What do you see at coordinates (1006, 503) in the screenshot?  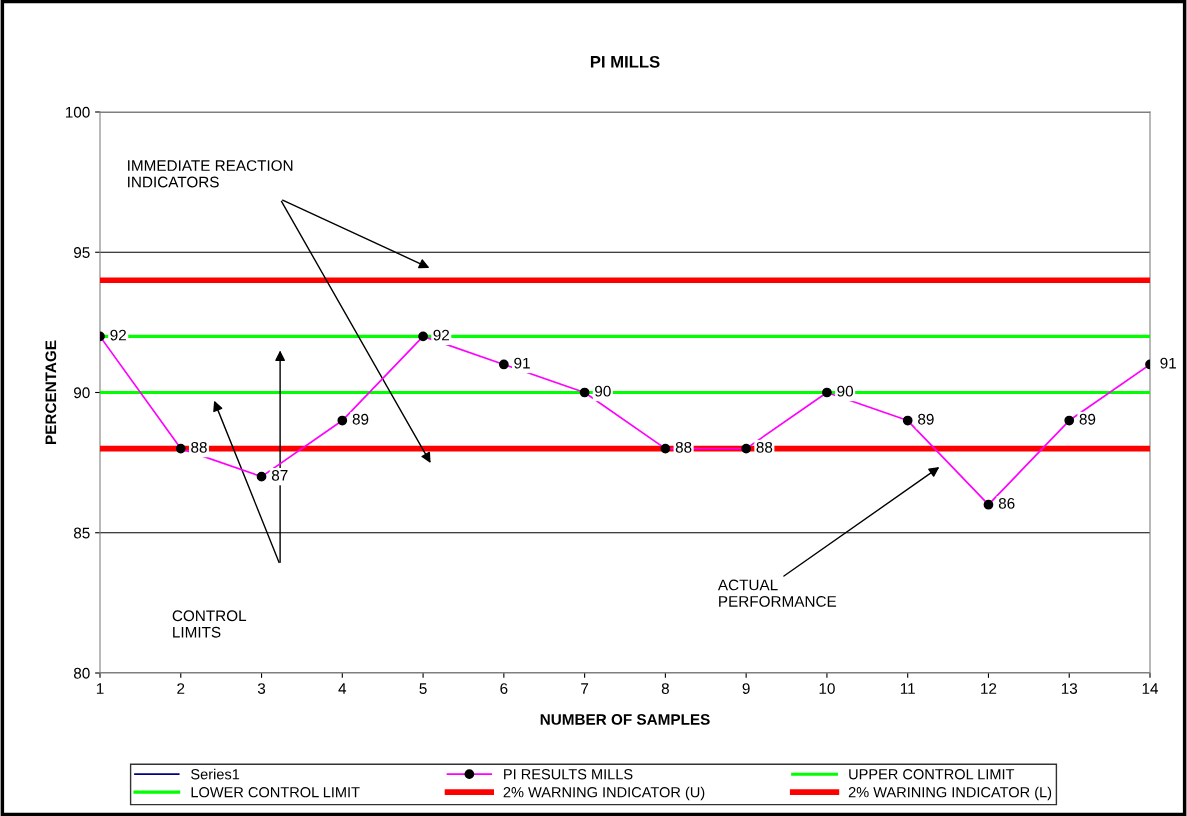 I see `data-label: 86` at bounding box center [1006, 503].